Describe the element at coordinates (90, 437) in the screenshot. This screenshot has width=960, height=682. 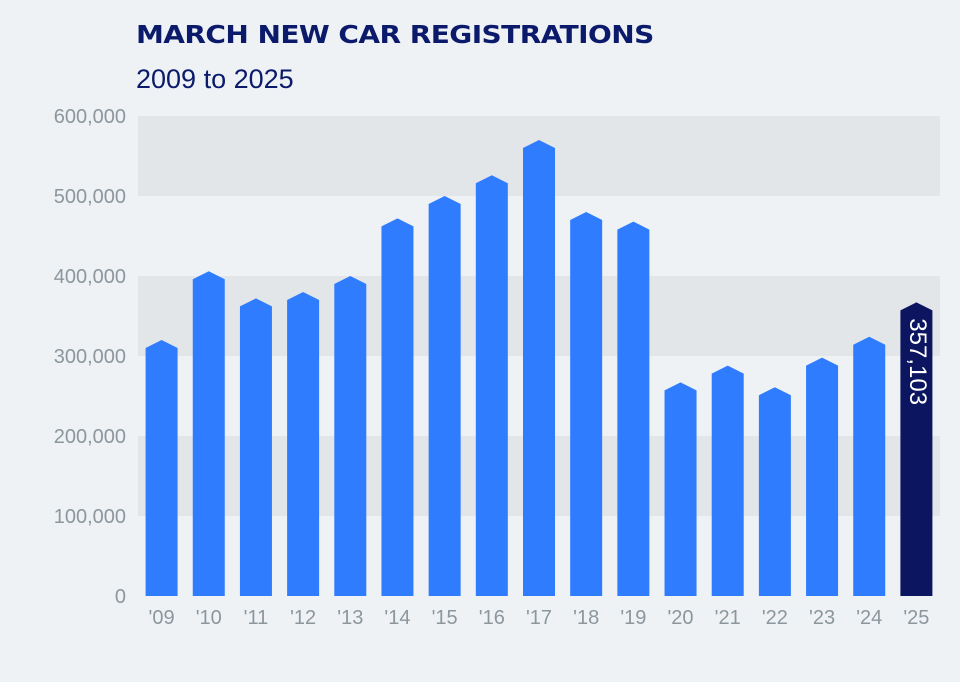
I see `y-tick-label: 200,000` at that location.